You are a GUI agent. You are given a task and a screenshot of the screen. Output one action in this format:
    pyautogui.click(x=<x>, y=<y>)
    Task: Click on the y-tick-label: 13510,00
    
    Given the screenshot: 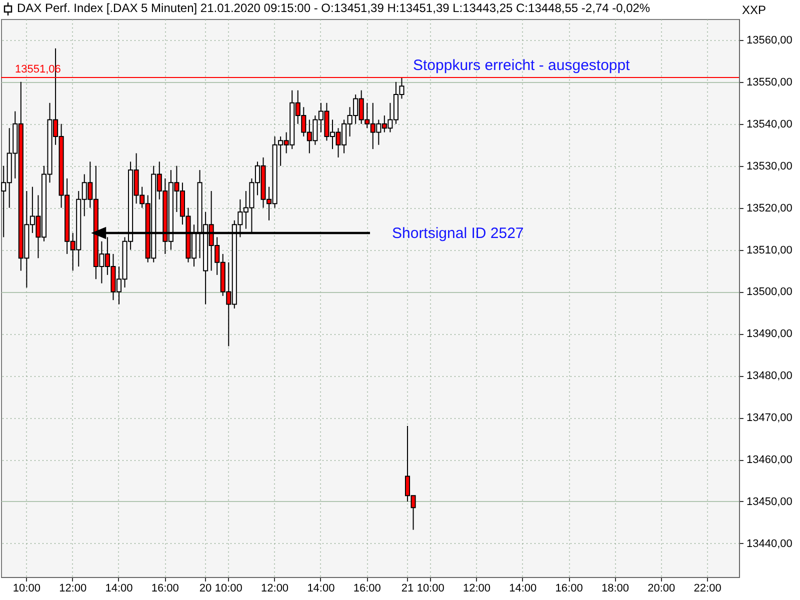 What is the action you would take?
    pyautogui.click(x=769, y=250)
    